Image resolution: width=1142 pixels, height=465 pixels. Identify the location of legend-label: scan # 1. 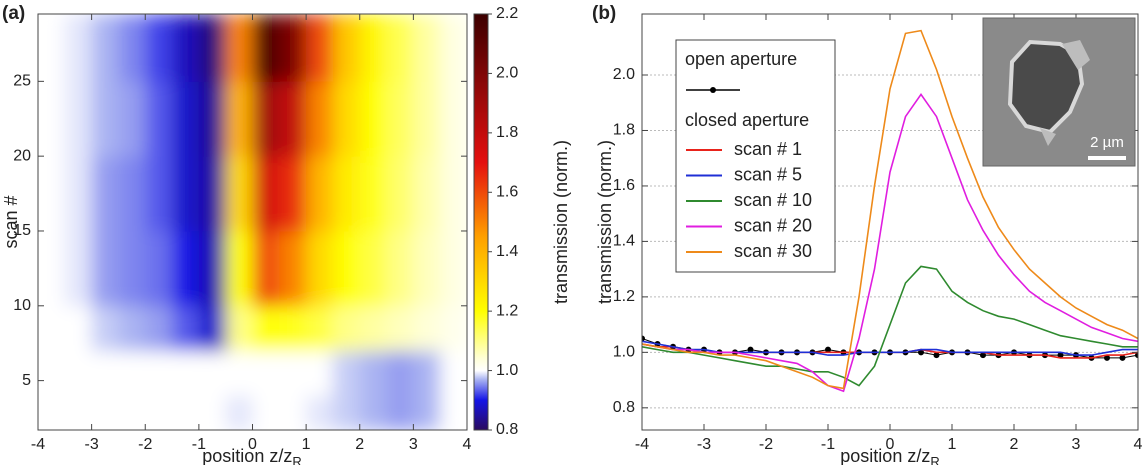
(768, 149).